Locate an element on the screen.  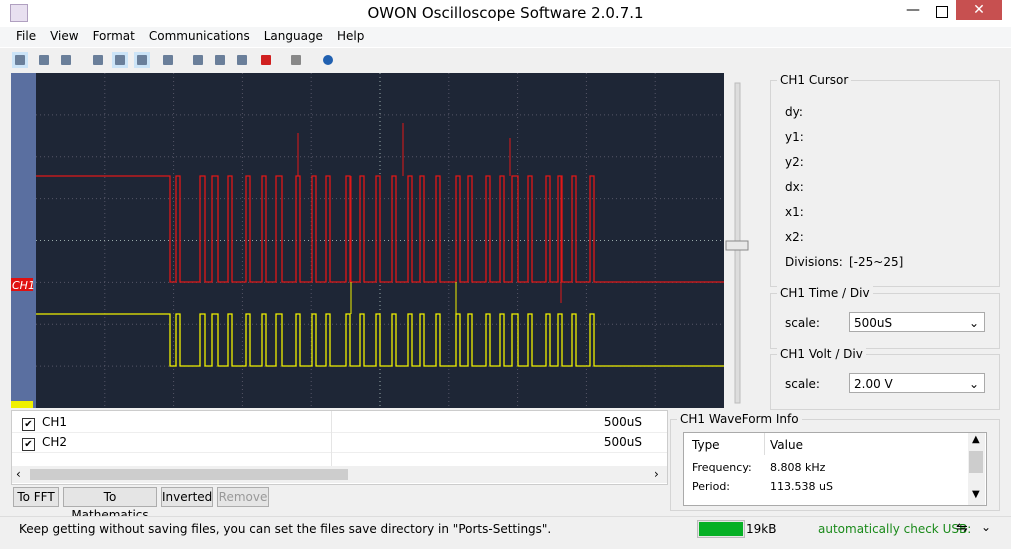
time-div-combo: 500uS ⌄ is located at coordinates (917, 322).